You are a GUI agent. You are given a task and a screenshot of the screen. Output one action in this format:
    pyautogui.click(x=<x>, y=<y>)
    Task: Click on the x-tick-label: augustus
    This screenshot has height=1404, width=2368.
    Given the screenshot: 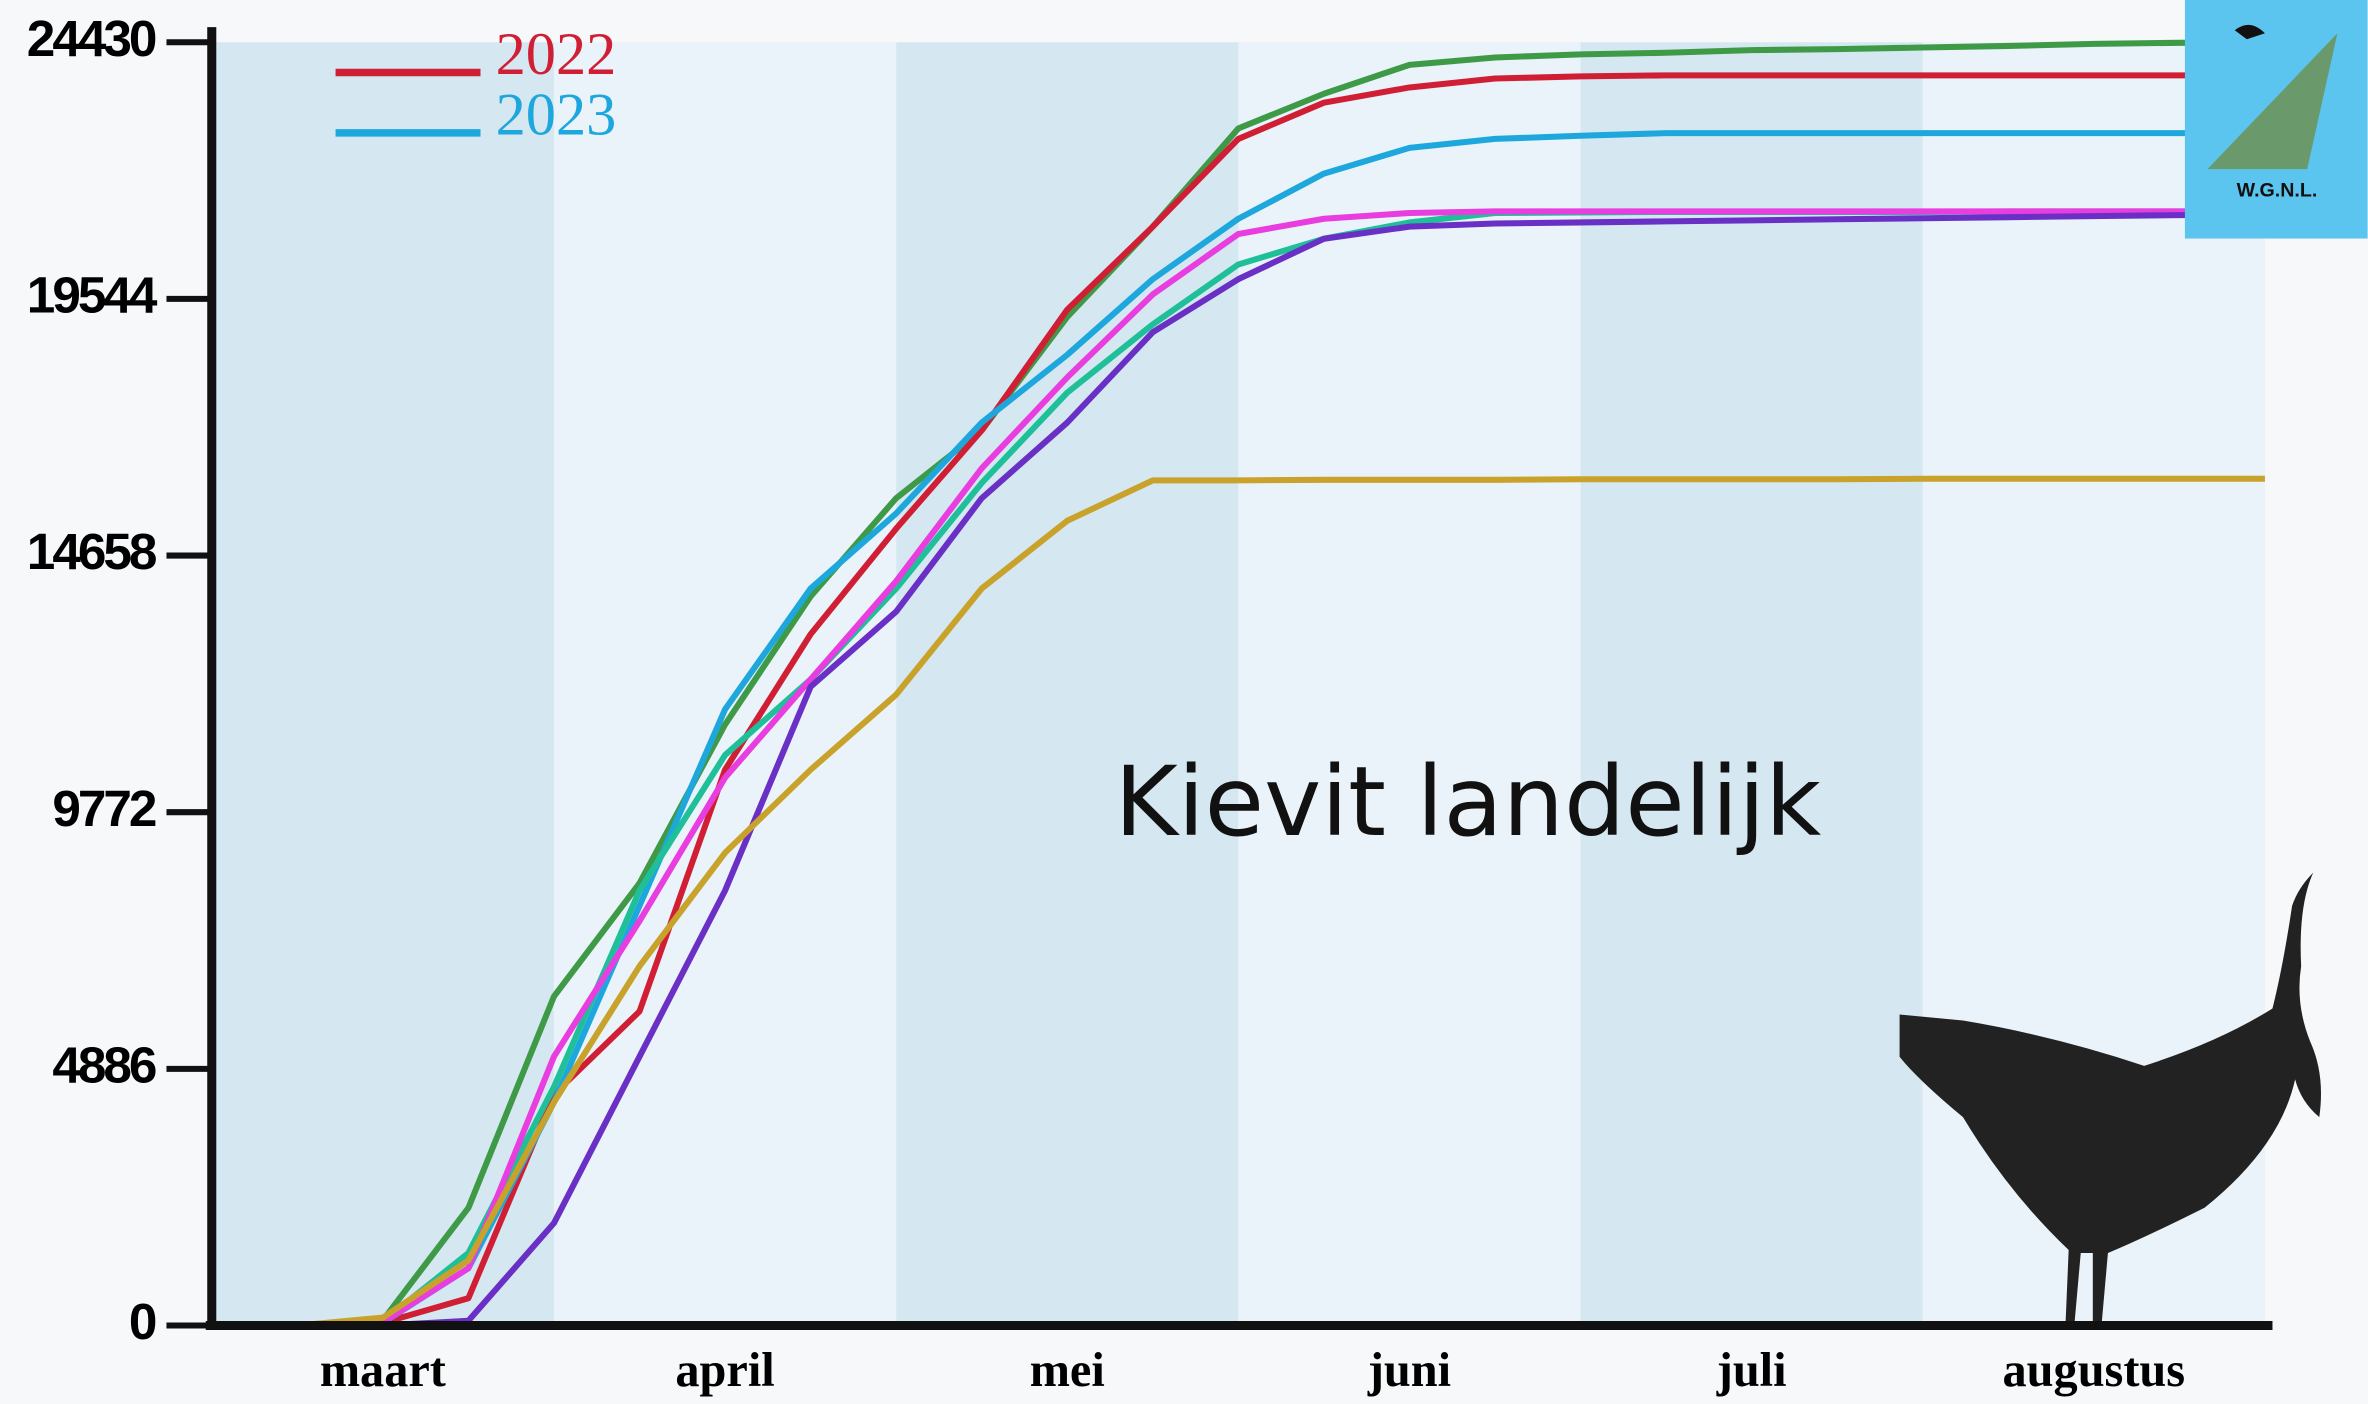 What is the action you would take?
    pyautogui.click(x=2094, y=1370)
    